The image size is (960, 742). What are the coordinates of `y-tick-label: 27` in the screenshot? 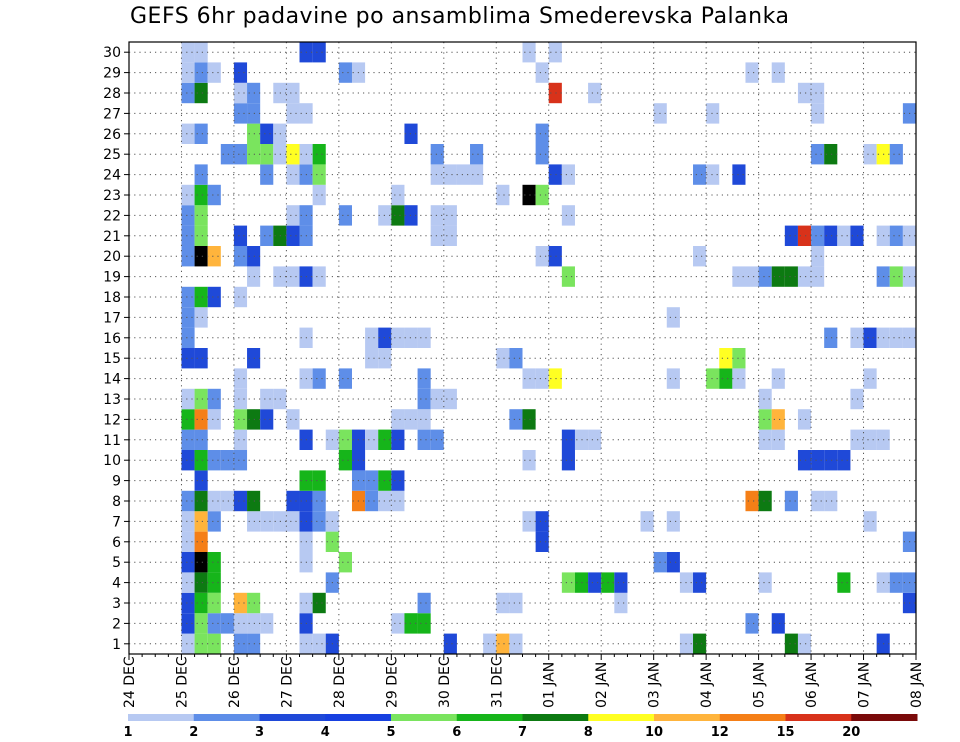 It's located at (112, 114).